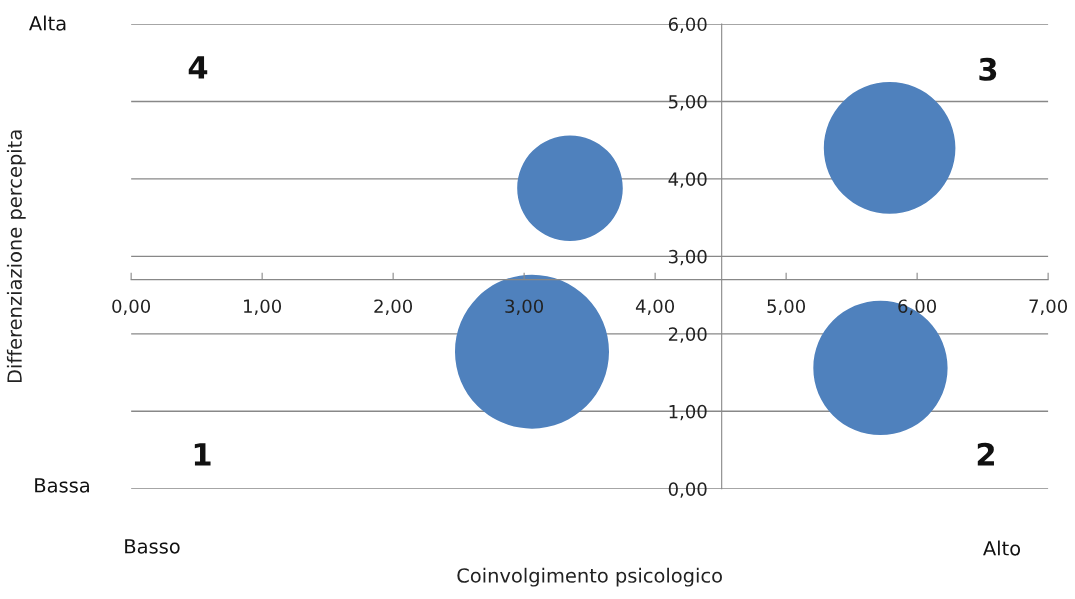  I want to click on text: Basso, so click(152, 546).